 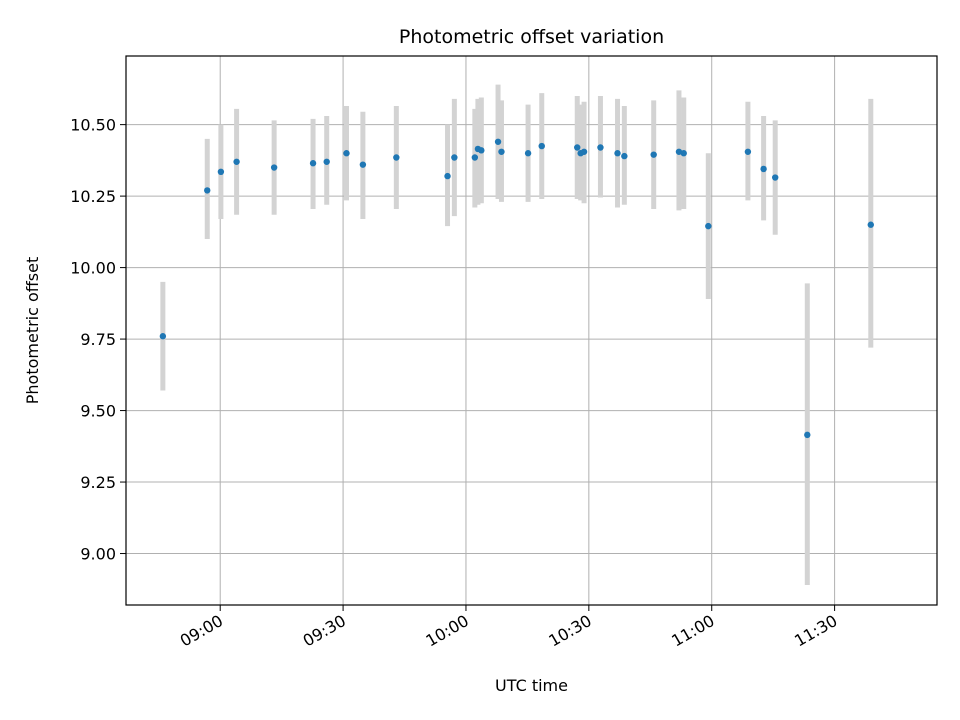 What do you see at coordinates (98, 339) in the screenshot?
I see `y-tick-label: 9.75` at bounding box center [98, 339].